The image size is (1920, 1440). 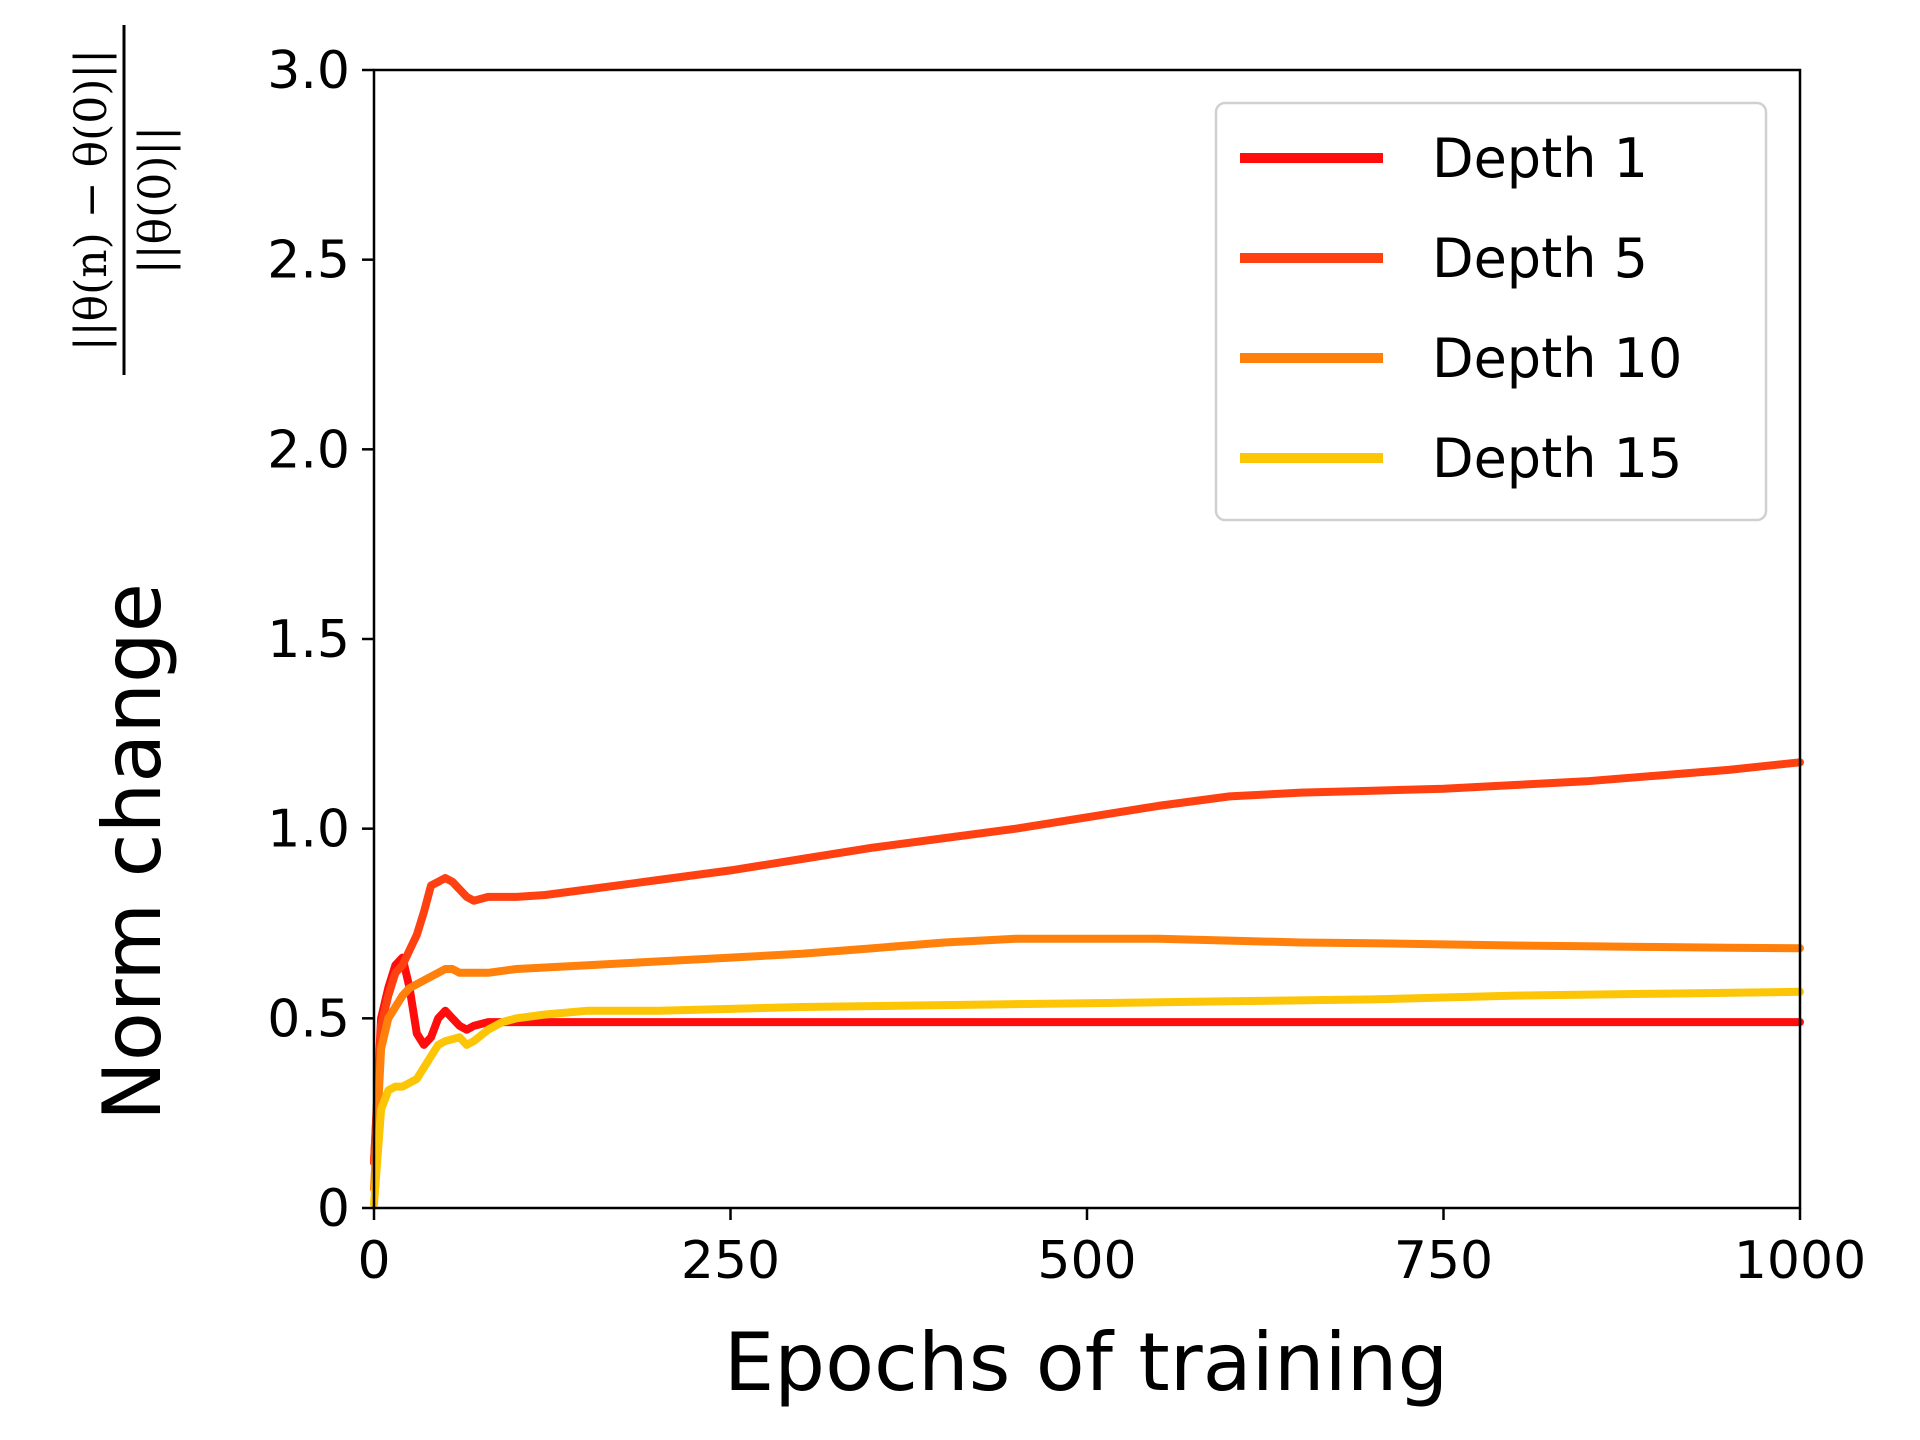 I want to click on x-axis-label: Epochs of training, so click(x=1086, y=1362).